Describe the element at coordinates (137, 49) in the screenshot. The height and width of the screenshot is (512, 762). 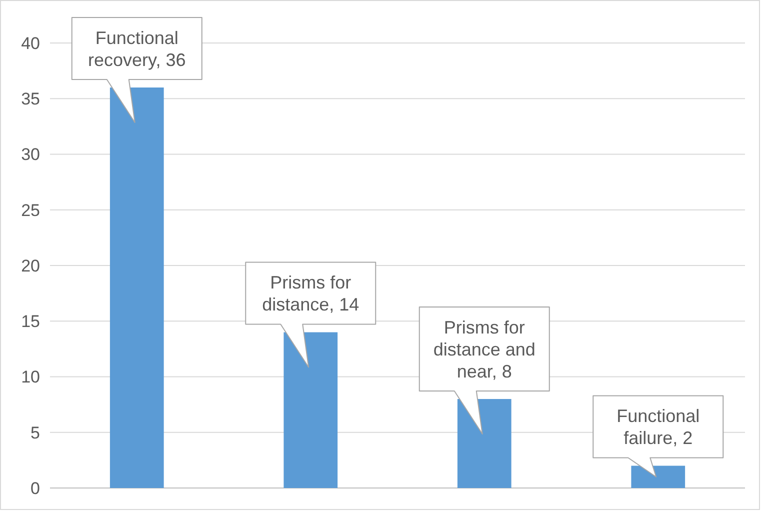
I see `data-label: Functional recovery, 36` at that location.